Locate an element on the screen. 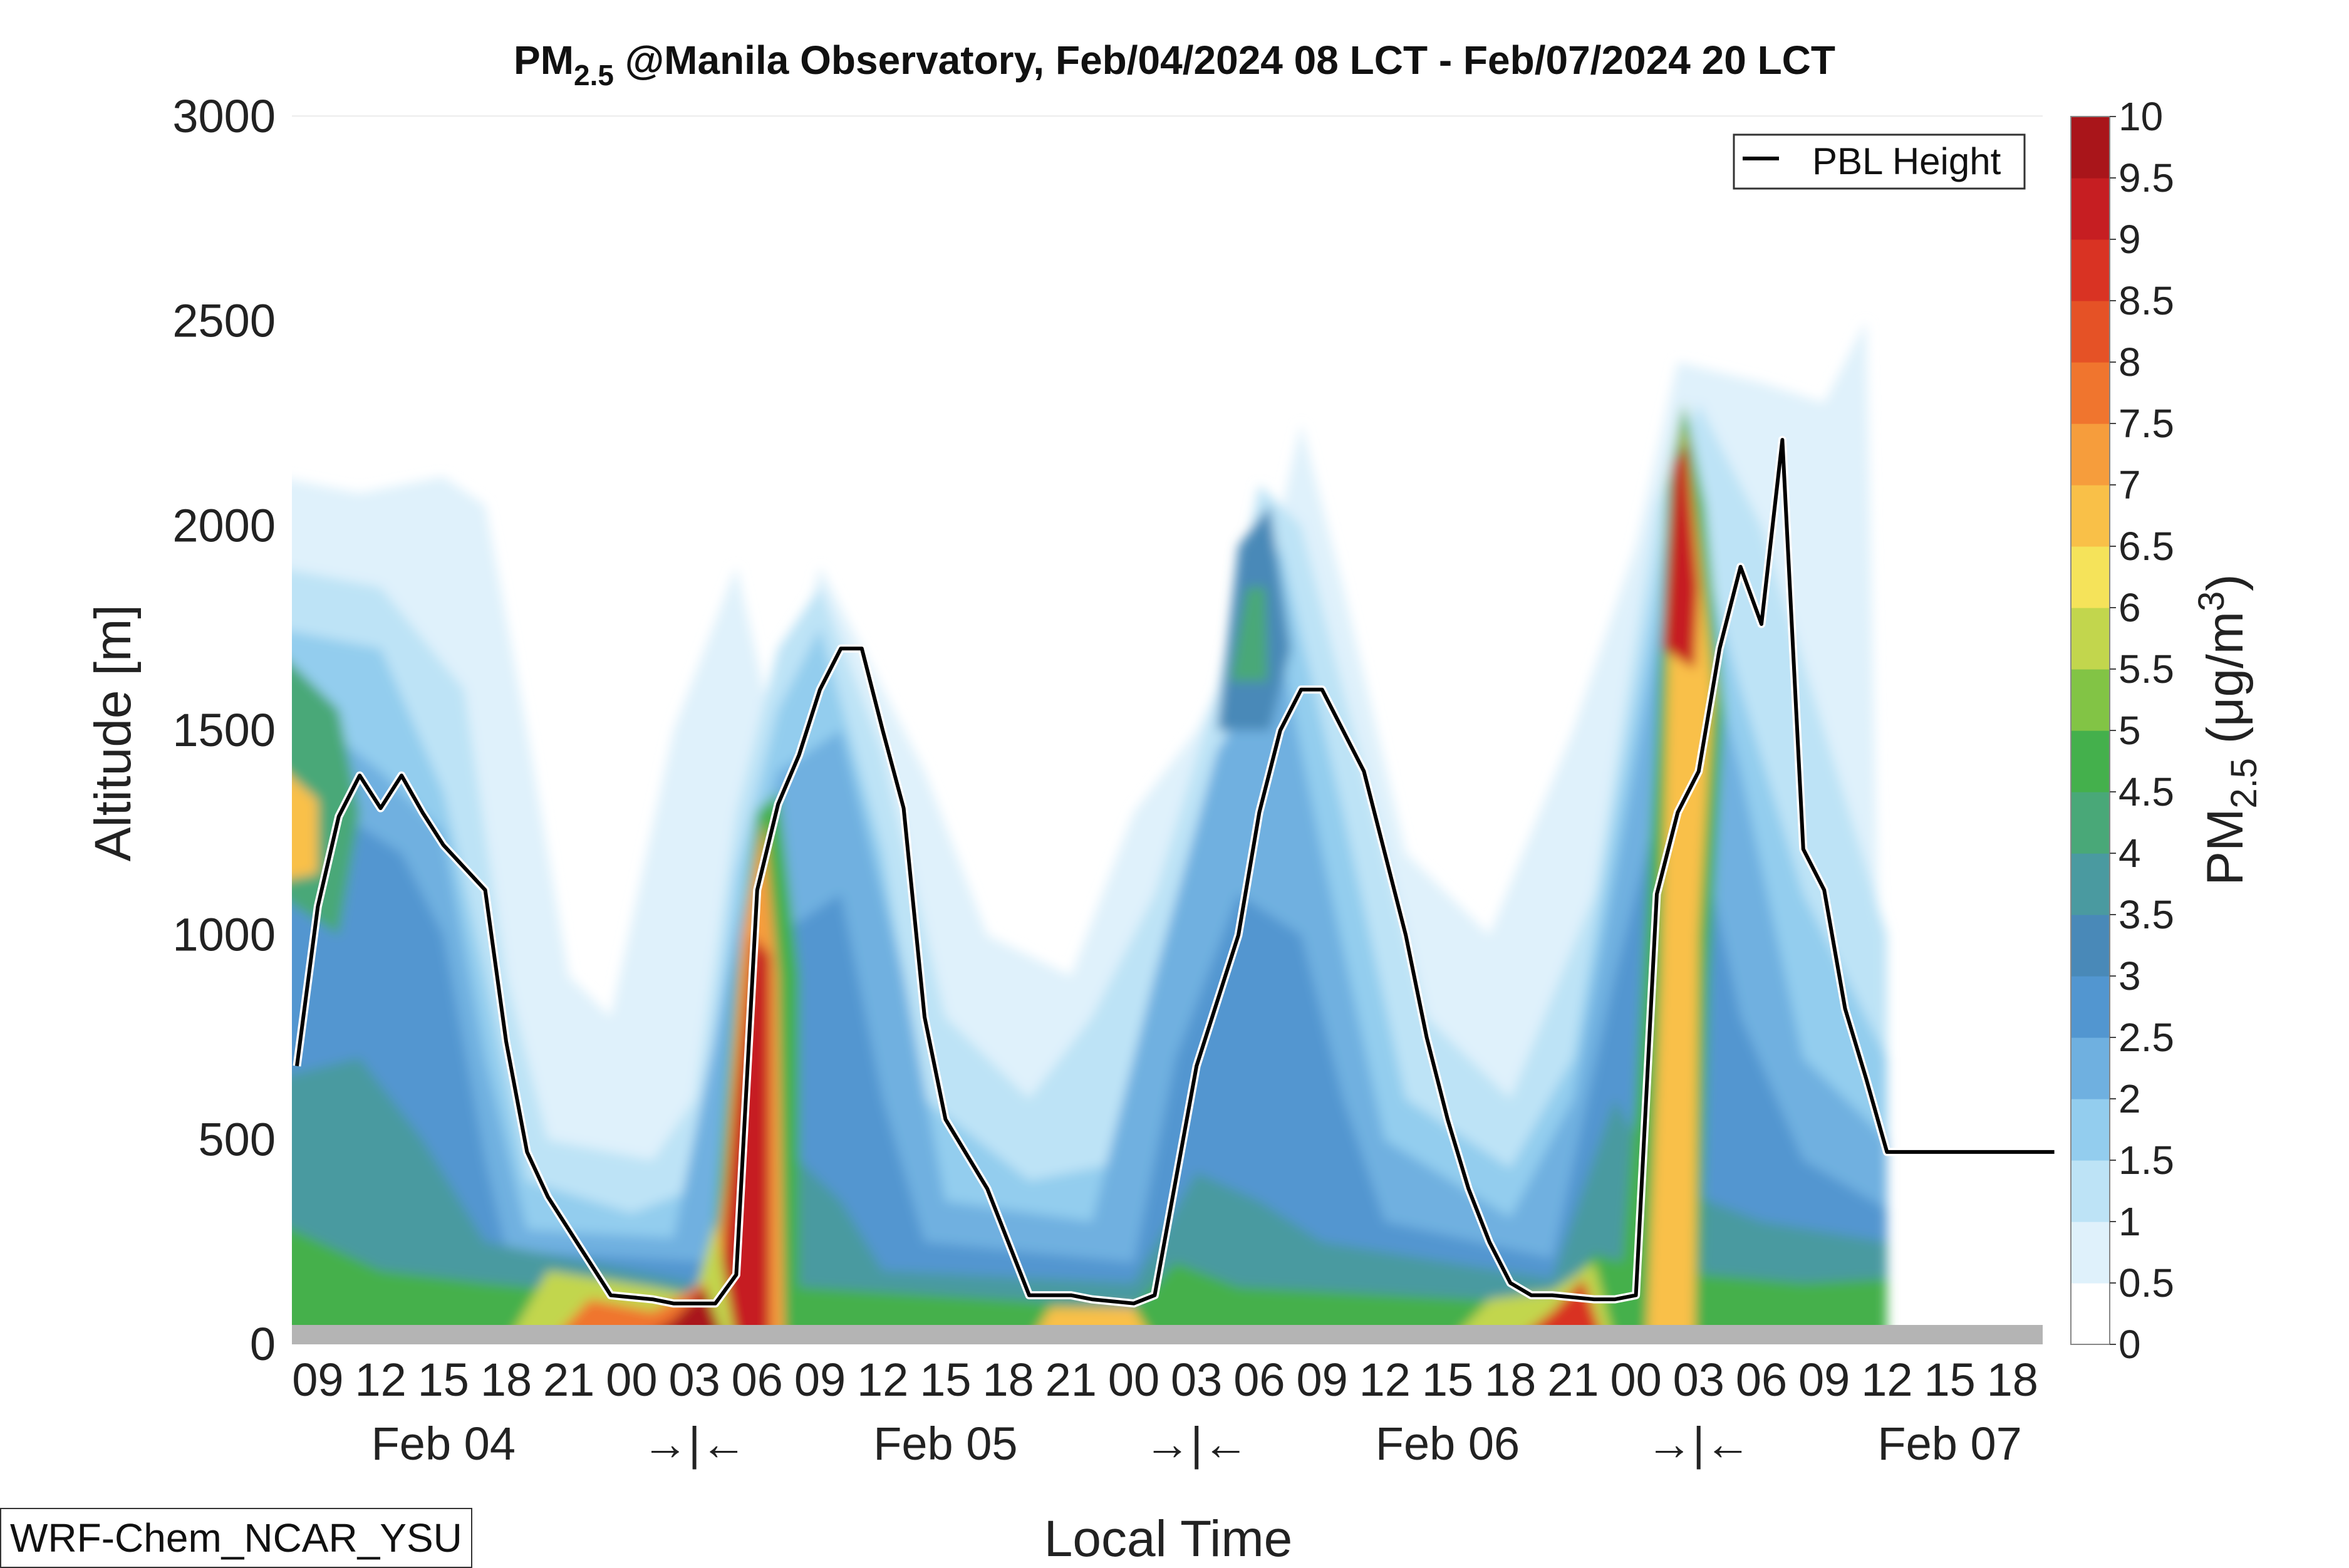 This screenshot has width=2349, height=1568. colorbar-tick-label: 5 is located at coordinates (2129, 731).